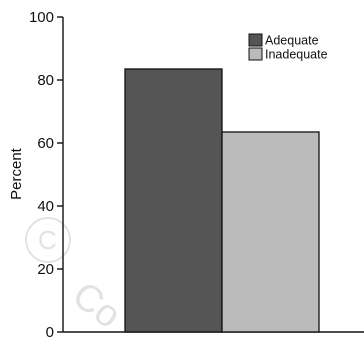 The height and width of the screenshot is (339, 364). Describe the element at coordinates (292, 41) in the screenshot. I see `legend-label-adequate: Adequate` at that location.